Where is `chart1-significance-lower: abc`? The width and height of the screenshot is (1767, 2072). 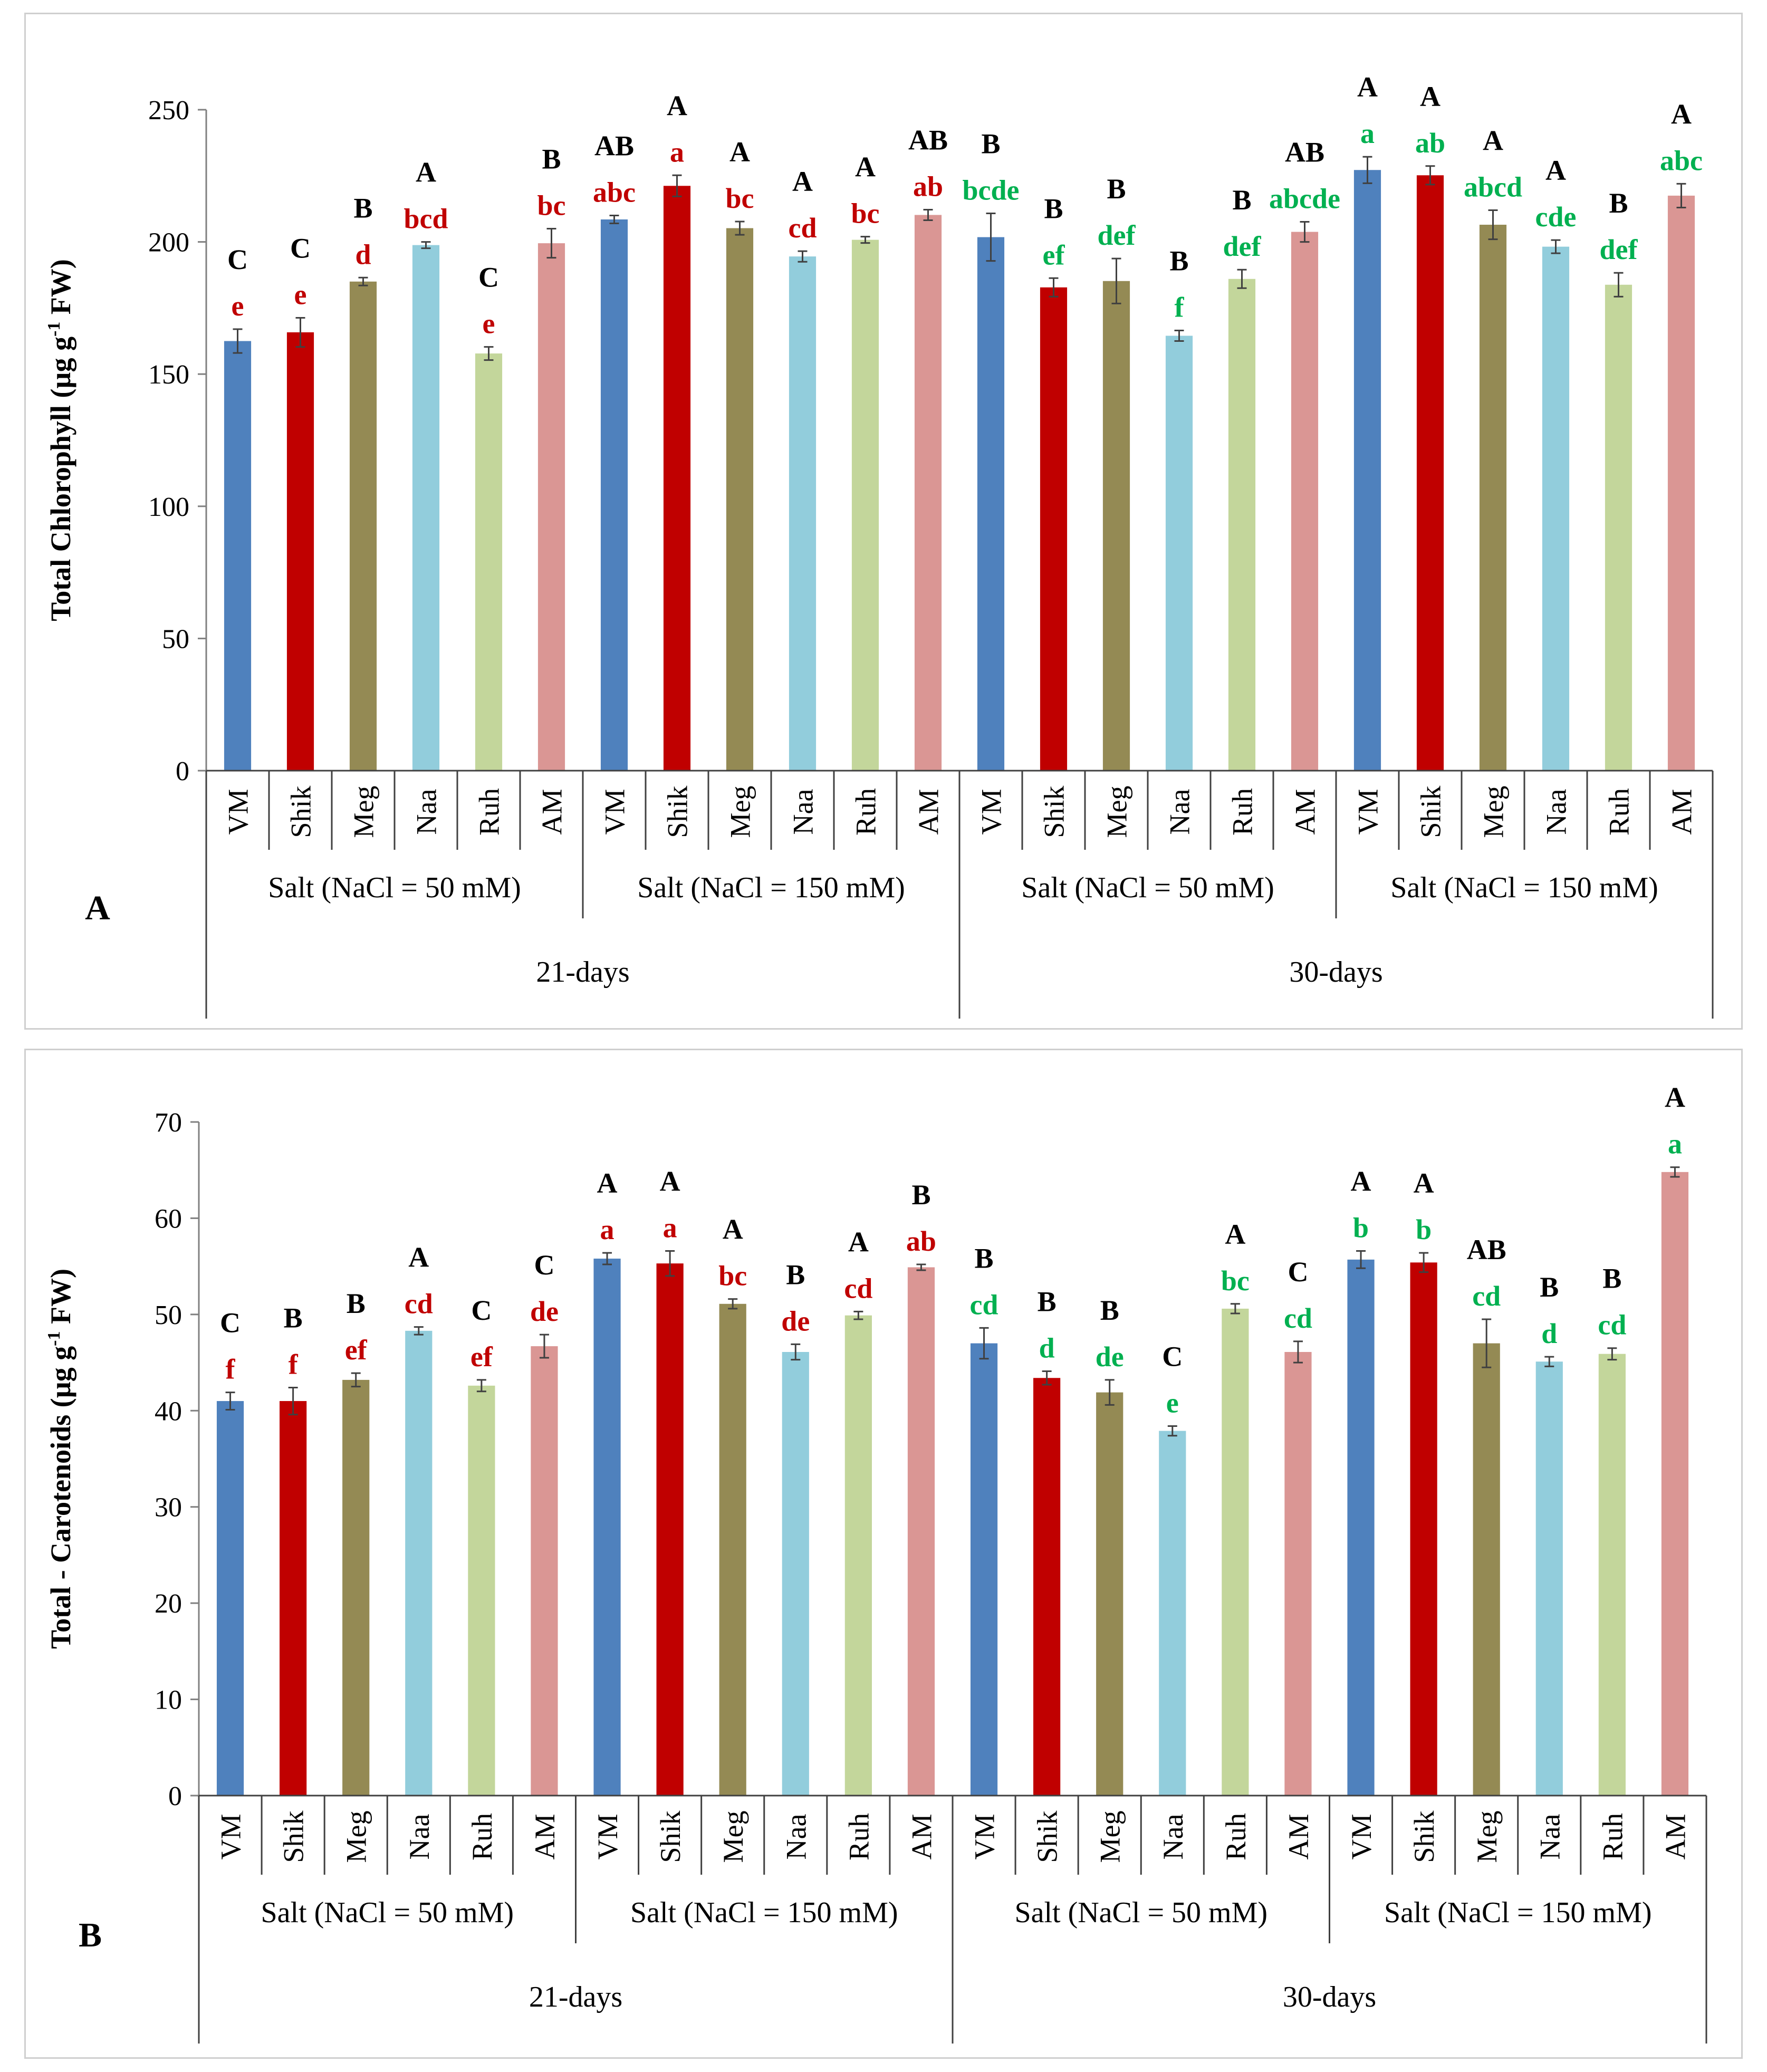 chart1-significance-lower: abc is located at coordinates (1681, 161).